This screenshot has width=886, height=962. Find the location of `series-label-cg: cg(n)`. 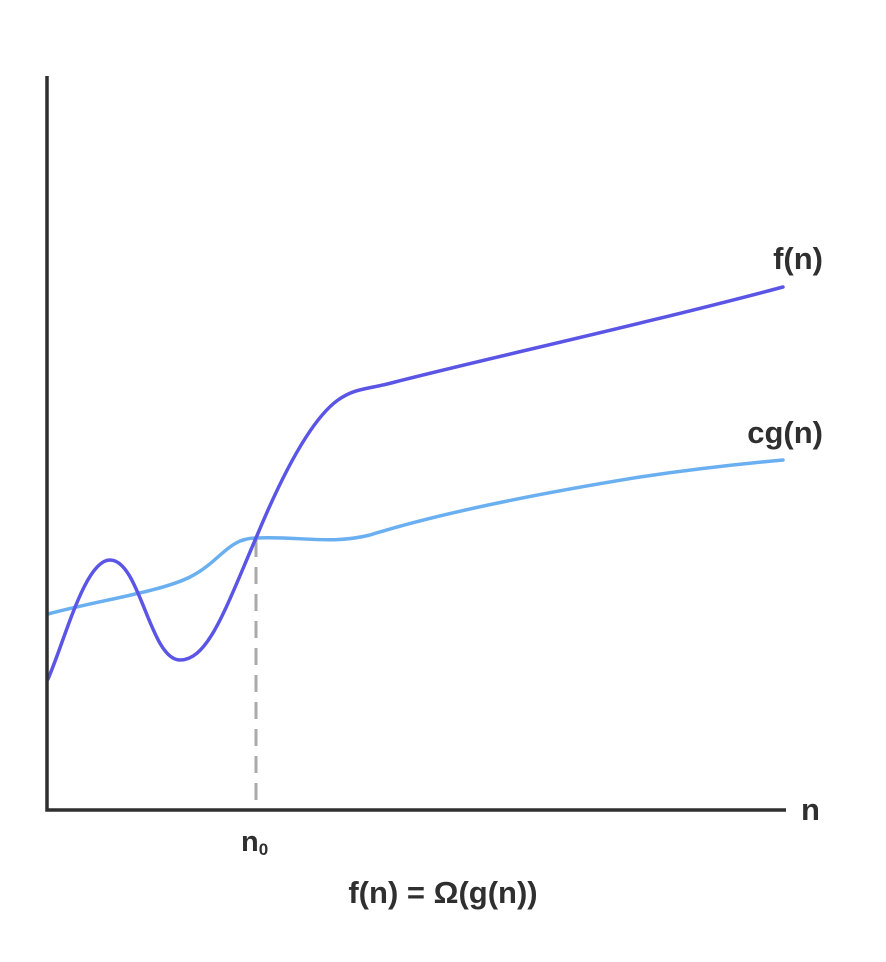

series-label-cg: cg(n) is located at coordinates (785, 432).